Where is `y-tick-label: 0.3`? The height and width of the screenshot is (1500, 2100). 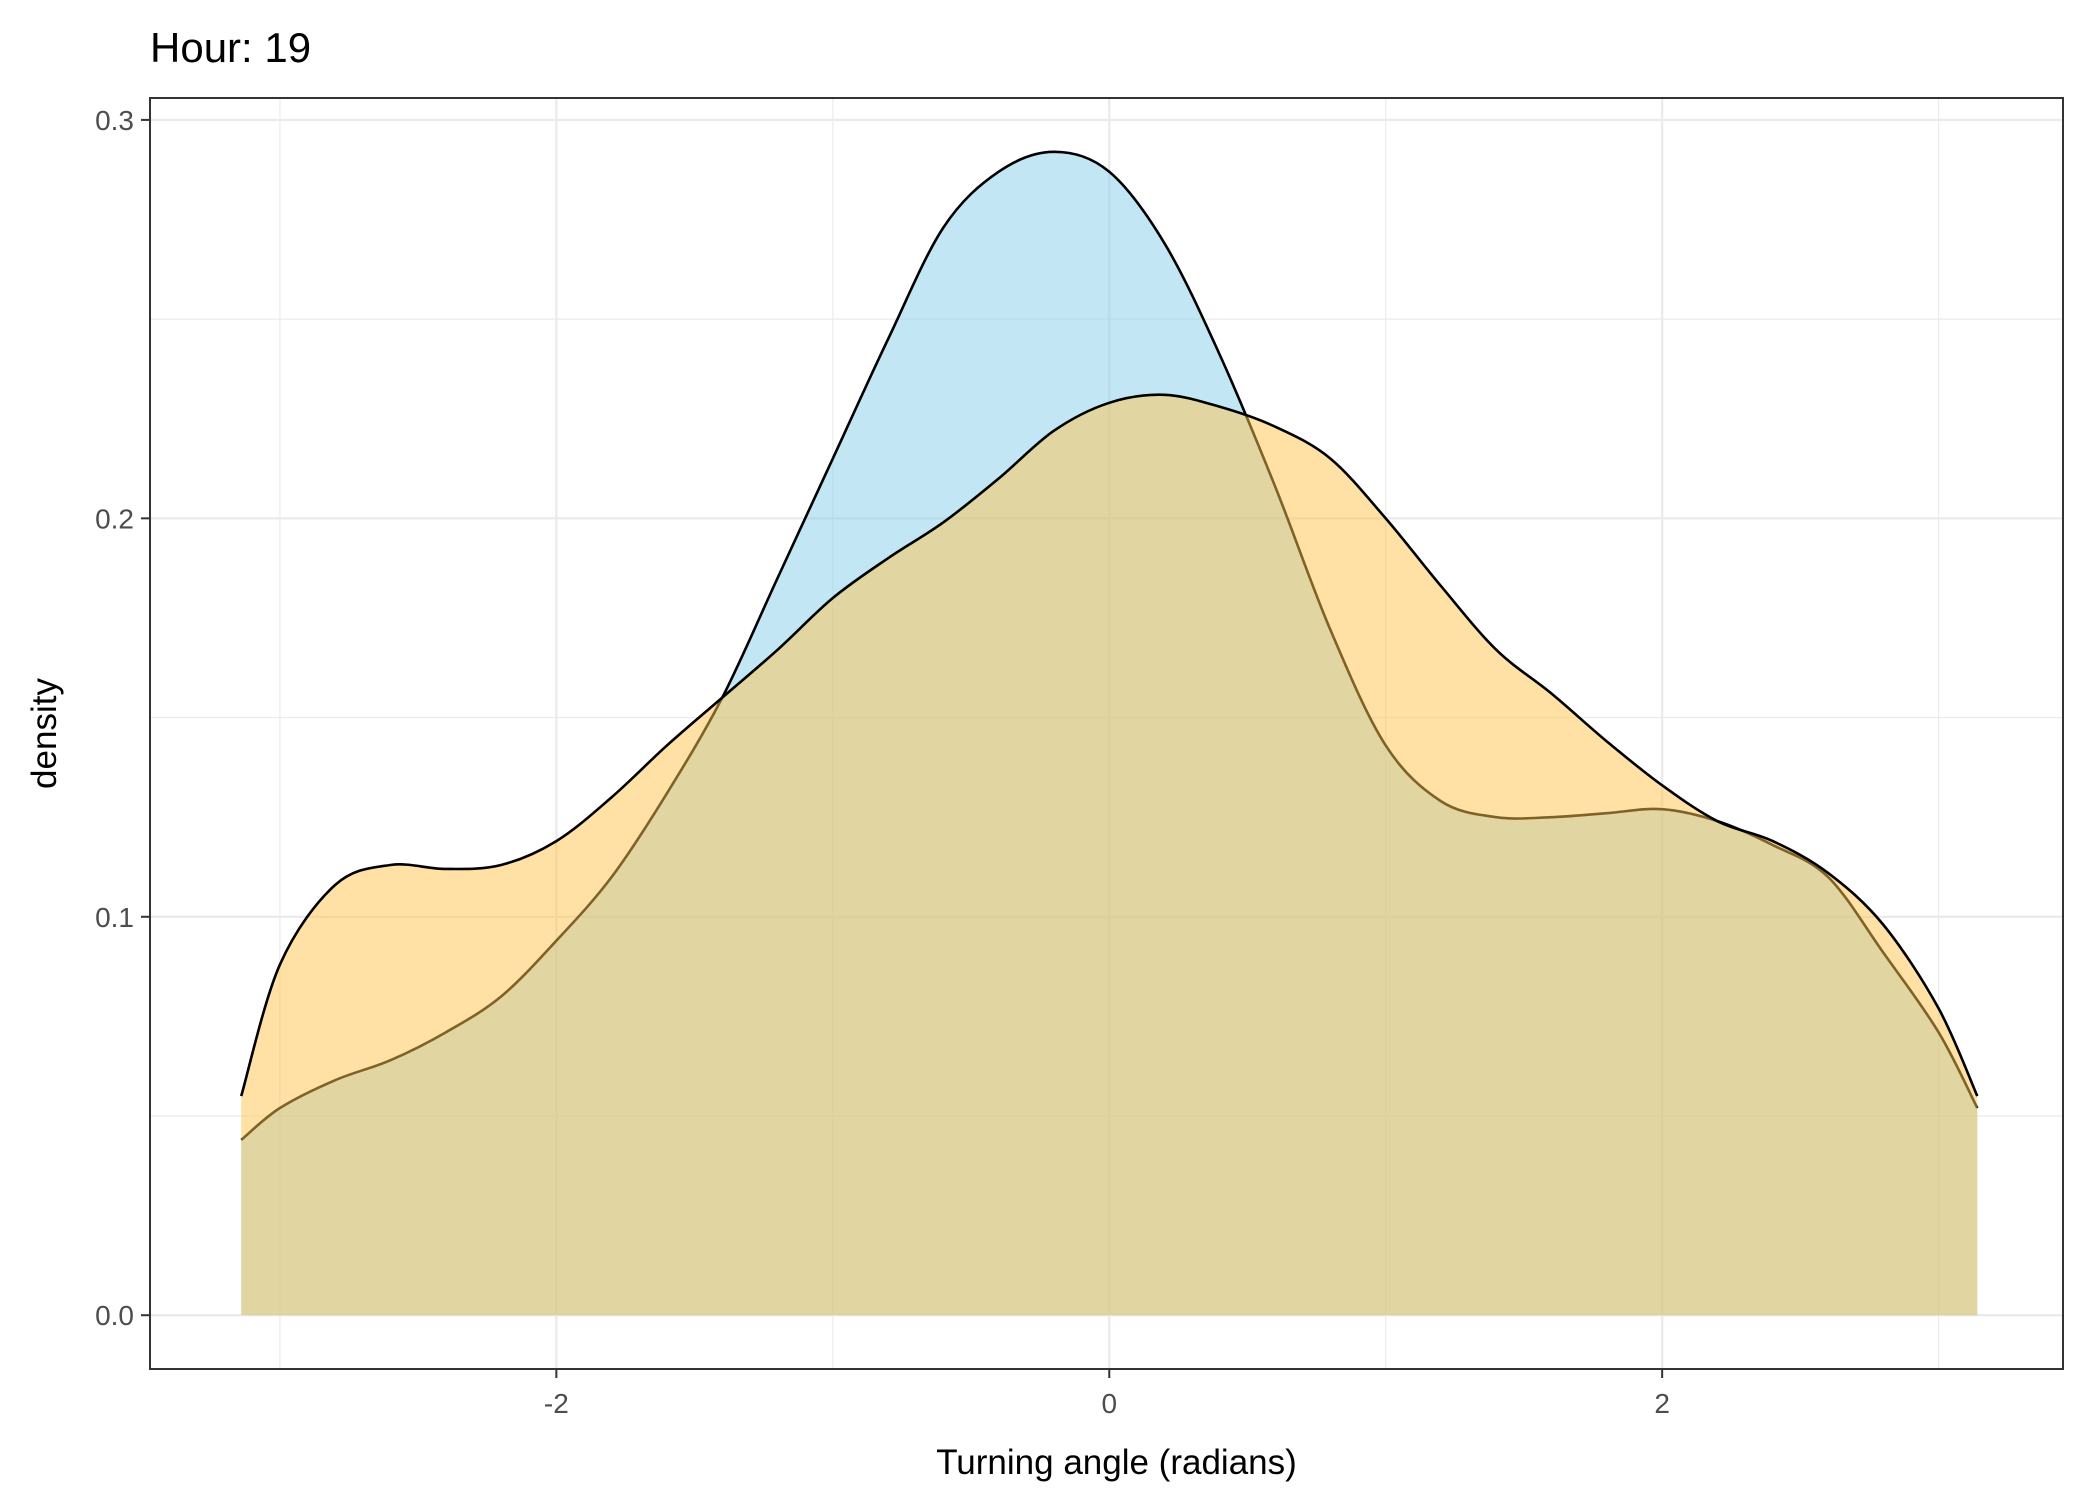 y-tick-label: 0.3 is located at coordinates (114, 120).